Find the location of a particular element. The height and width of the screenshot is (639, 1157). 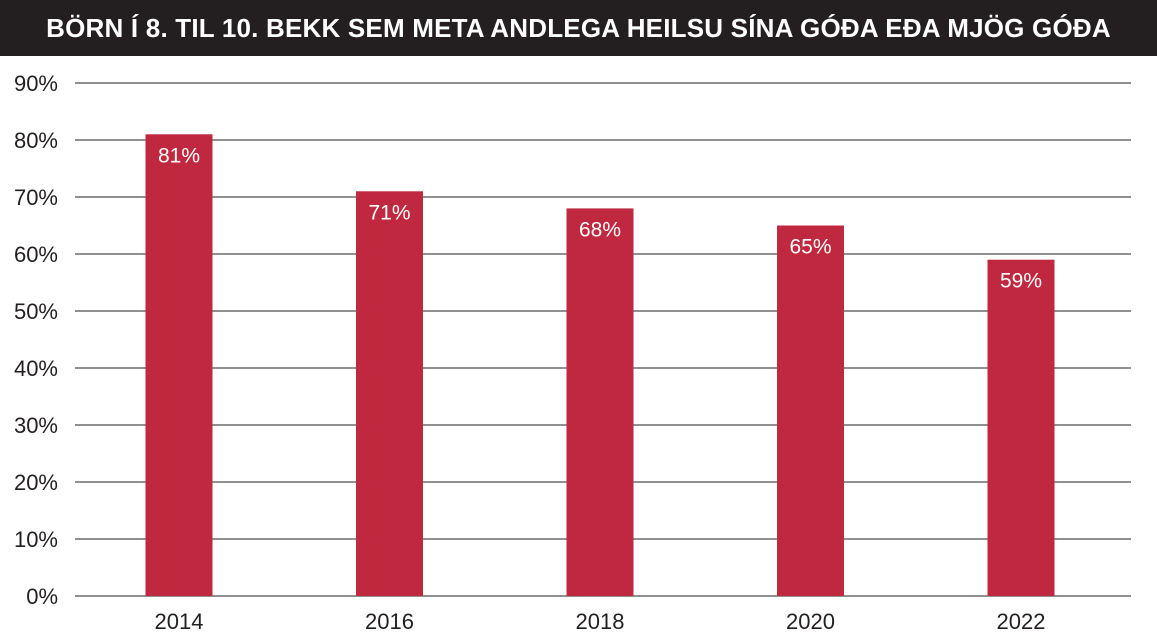

y-tick-label: 60% is located at coordinates (36, 254).